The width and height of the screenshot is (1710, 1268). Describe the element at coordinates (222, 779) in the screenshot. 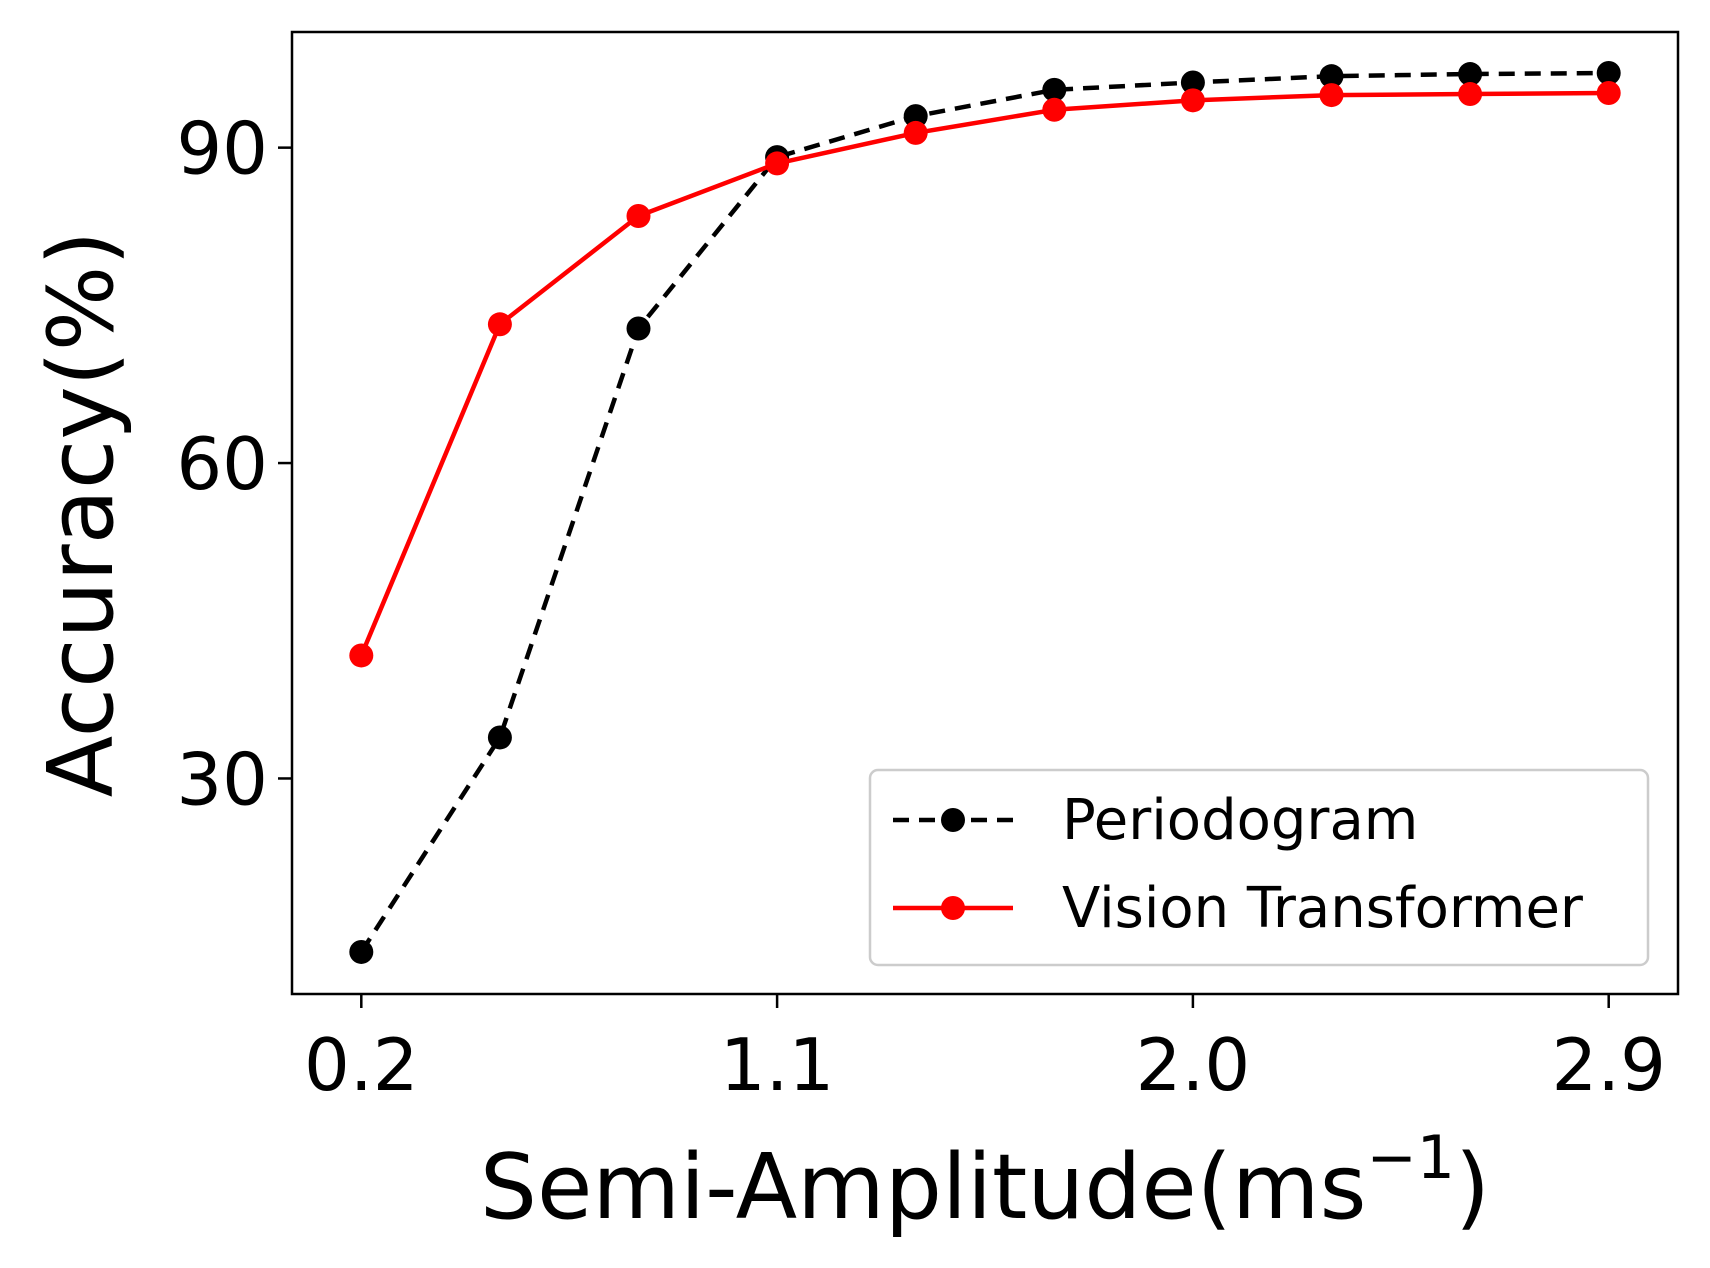

I see `y-tick-label: 30` at that location.